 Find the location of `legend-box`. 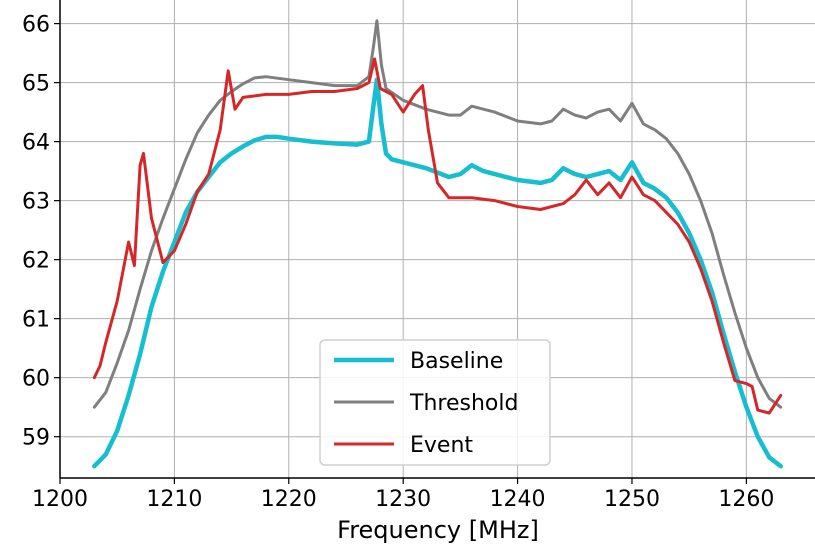

legend-box is located at coordinates (435, 402).